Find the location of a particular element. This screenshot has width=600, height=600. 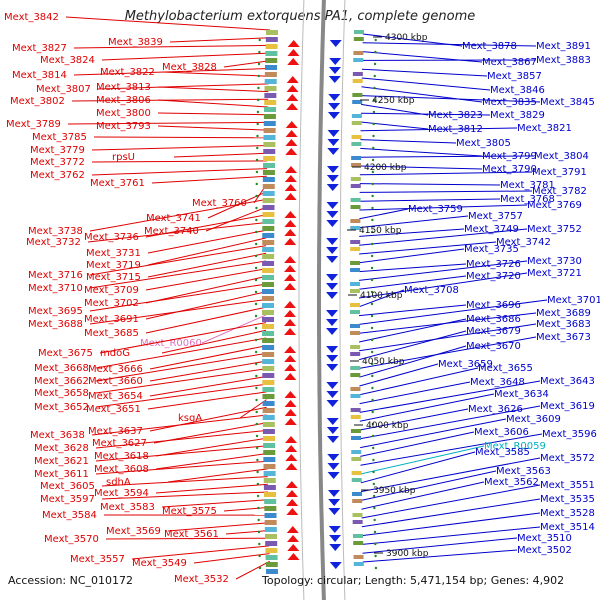

gene-label-left: Mext_3570 is located at coordinates (71, 539).